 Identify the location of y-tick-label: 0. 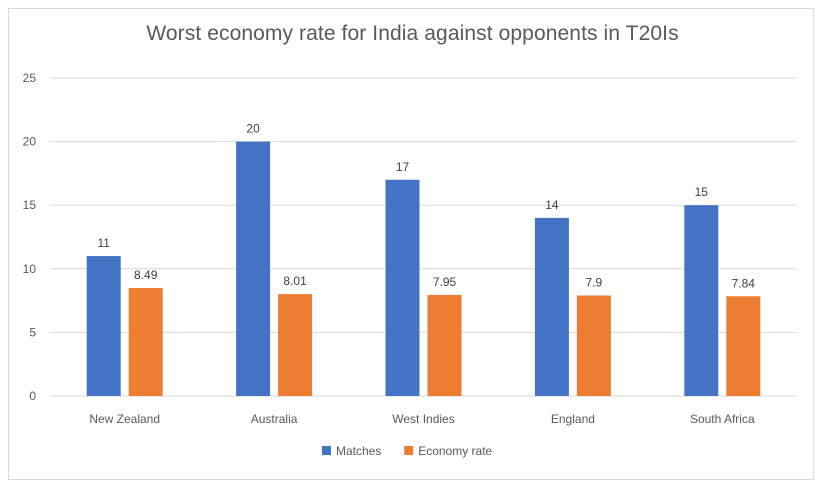
(32, 396).